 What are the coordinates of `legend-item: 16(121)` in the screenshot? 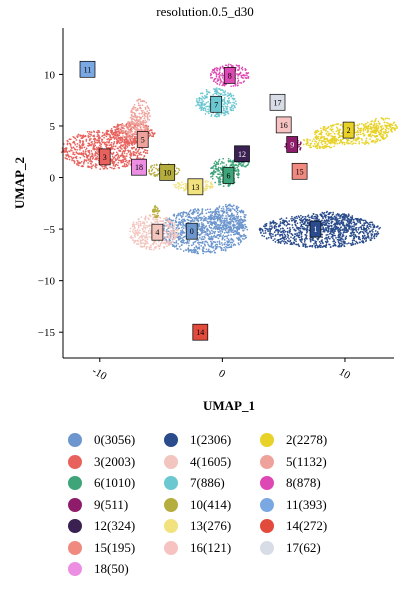 It's located at (197, 548).